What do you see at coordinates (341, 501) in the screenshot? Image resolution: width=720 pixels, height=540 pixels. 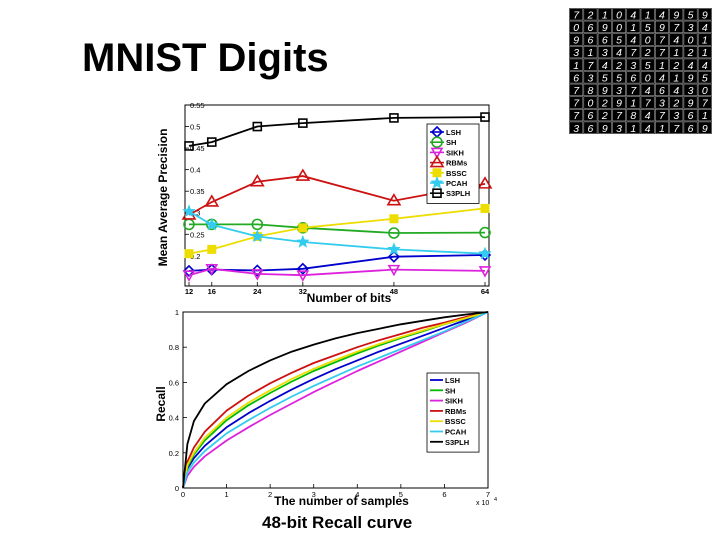 I see `recall-x-axis-label: The number of samples` at bounding box center [341, 501].